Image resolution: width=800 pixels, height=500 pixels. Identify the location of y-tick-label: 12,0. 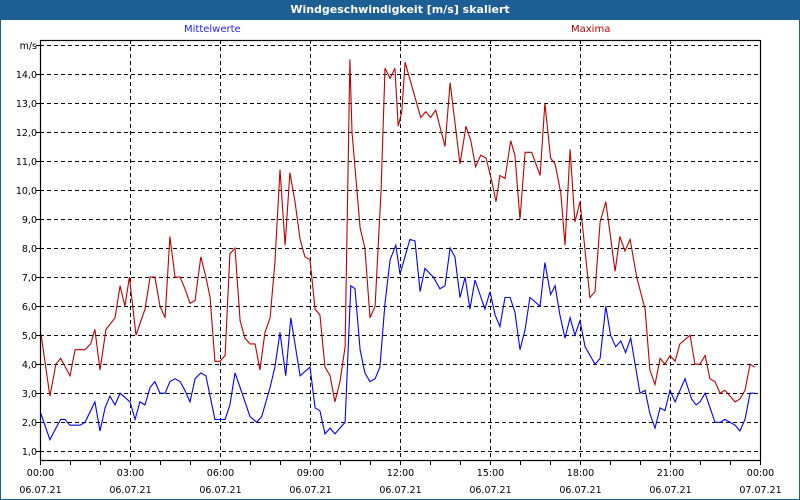
(26, 133).